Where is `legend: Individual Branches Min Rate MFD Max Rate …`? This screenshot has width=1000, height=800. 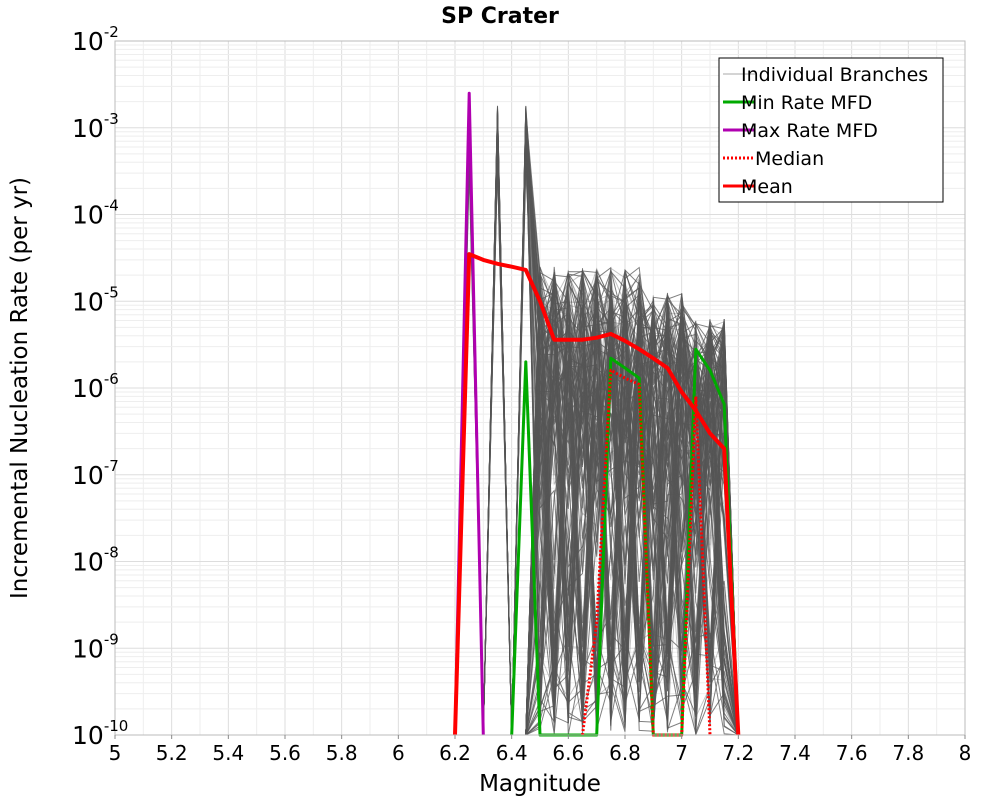
legend: Individual Branches Min Rate MFD Max Rate … is located at coordinates (831, 130).